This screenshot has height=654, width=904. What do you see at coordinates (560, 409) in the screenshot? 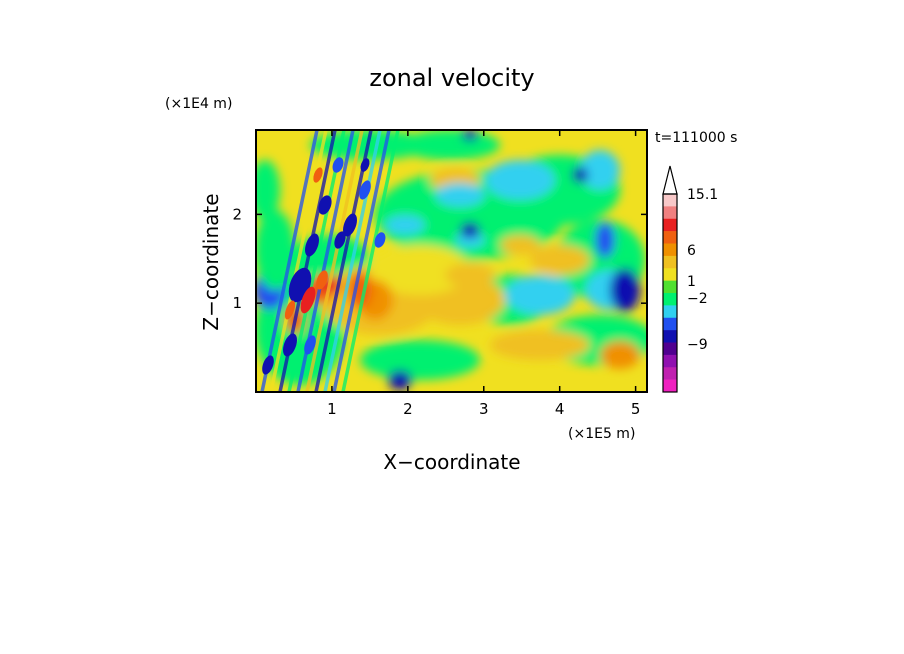
I see `x-tick-label: 4` at bounding box center [560, 409].